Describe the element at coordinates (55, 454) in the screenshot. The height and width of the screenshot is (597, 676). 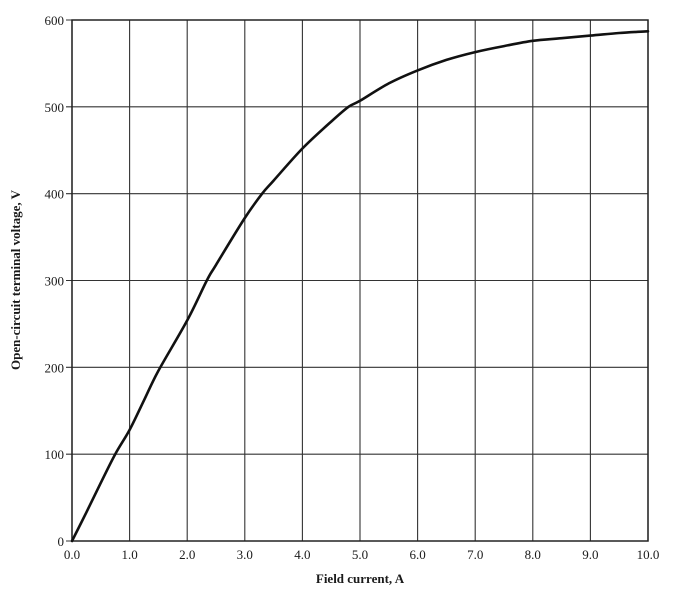
I see `y-tick-label: 100` at that location.